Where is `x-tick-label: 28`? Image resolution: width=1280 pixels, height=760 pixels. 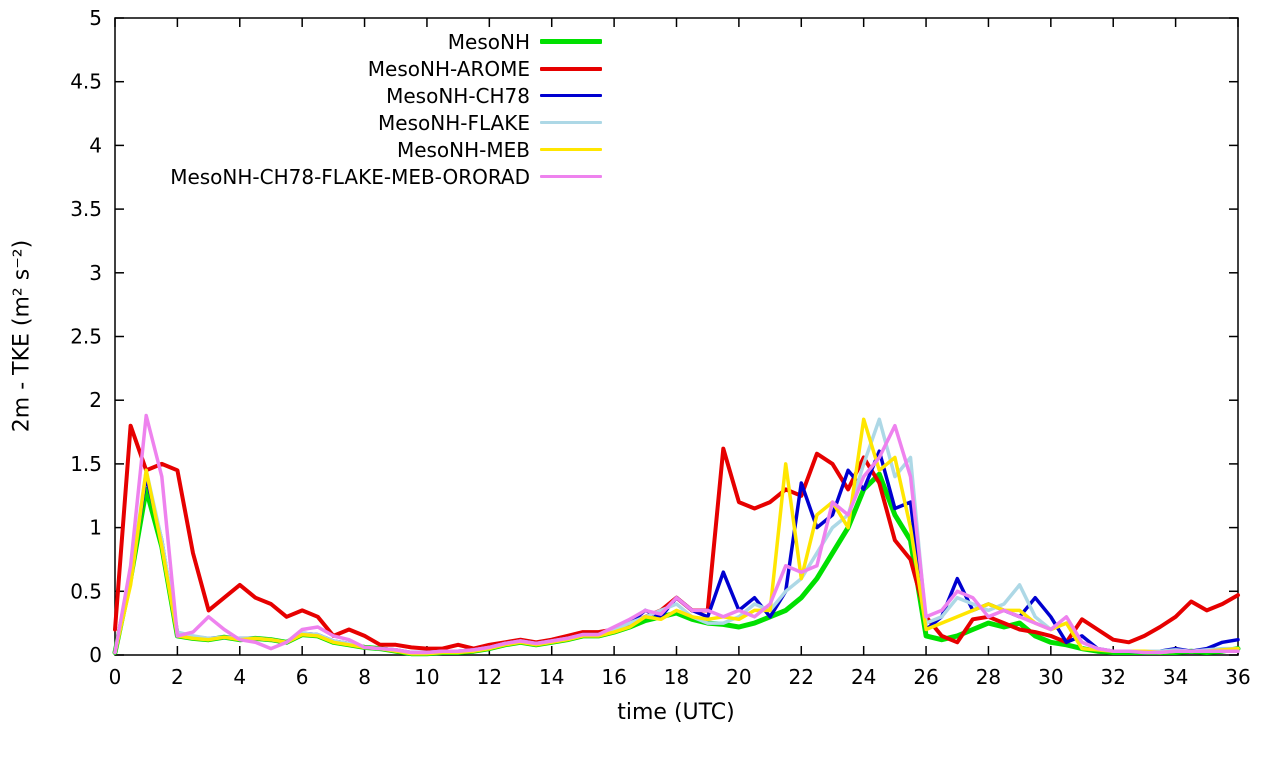
x-tick-label: 28 is located at coordinates (988, 677).